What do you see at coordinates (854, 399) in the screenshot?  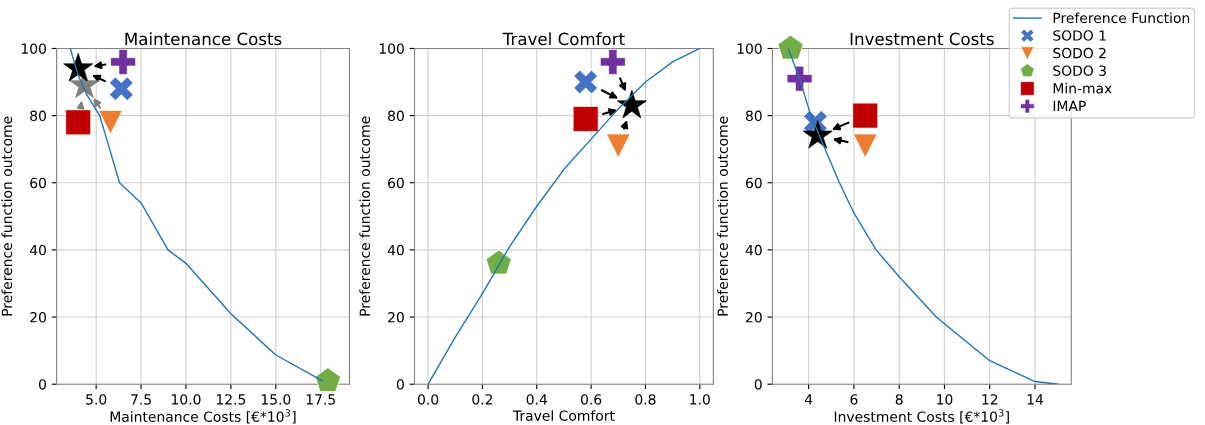 I see `x-tick-label: 6` at bounding box center [854, 399].